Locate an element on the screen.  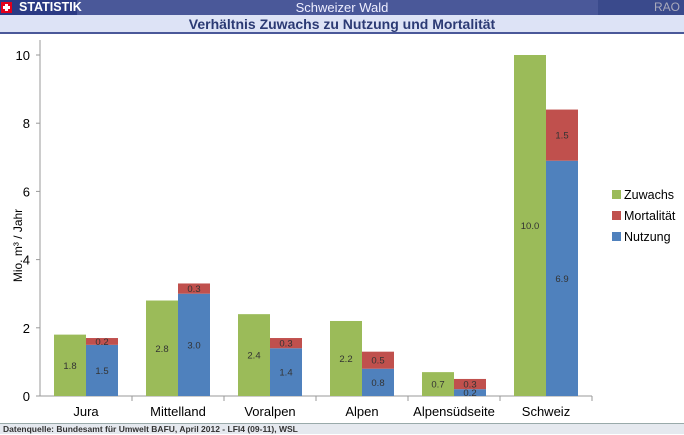
legend-label: Nutzung is located at coordinates (647, 237).